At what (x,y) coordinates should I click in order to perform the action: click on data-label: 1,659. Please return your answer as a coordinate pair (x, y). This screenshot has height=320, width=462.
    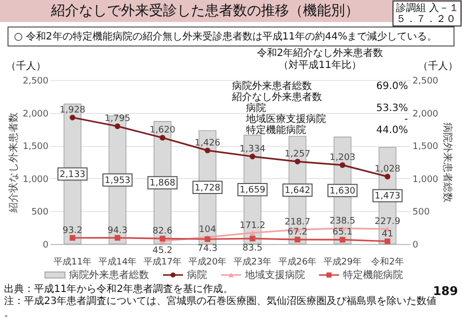
    Looking at the image, I should click on (253, 191).